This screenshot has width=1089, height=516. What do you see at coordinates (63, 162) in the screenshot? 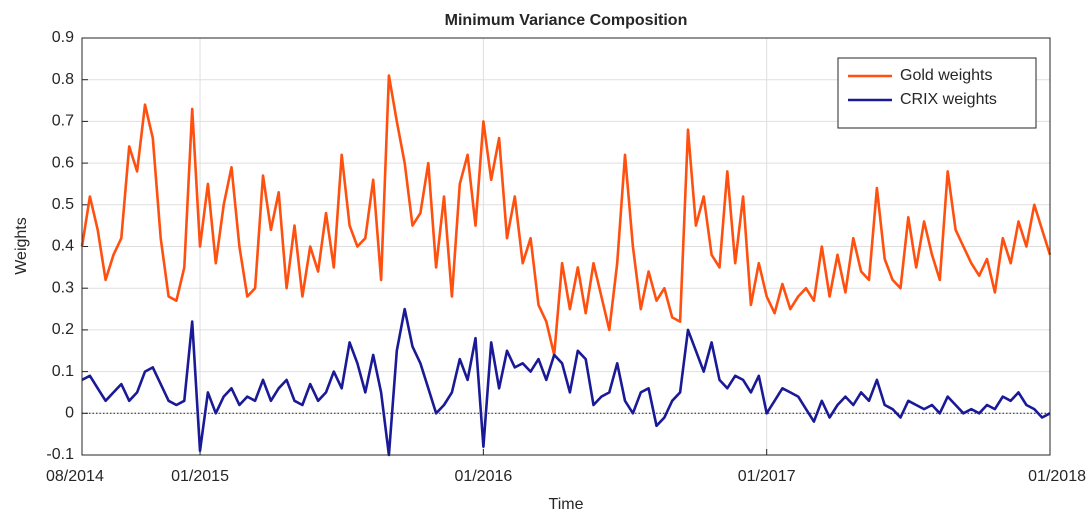
I see `y-tick-label: 0.6` at bounding box center [63, 162].